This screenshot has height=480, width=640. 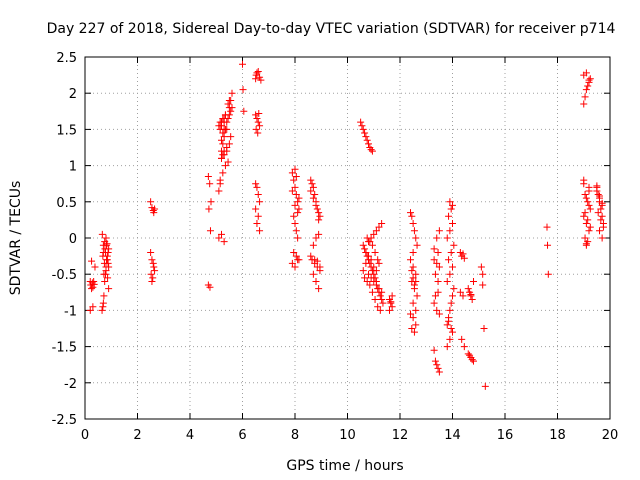 I want to click on x-tick-label: 0, so click(x=85, y=435).